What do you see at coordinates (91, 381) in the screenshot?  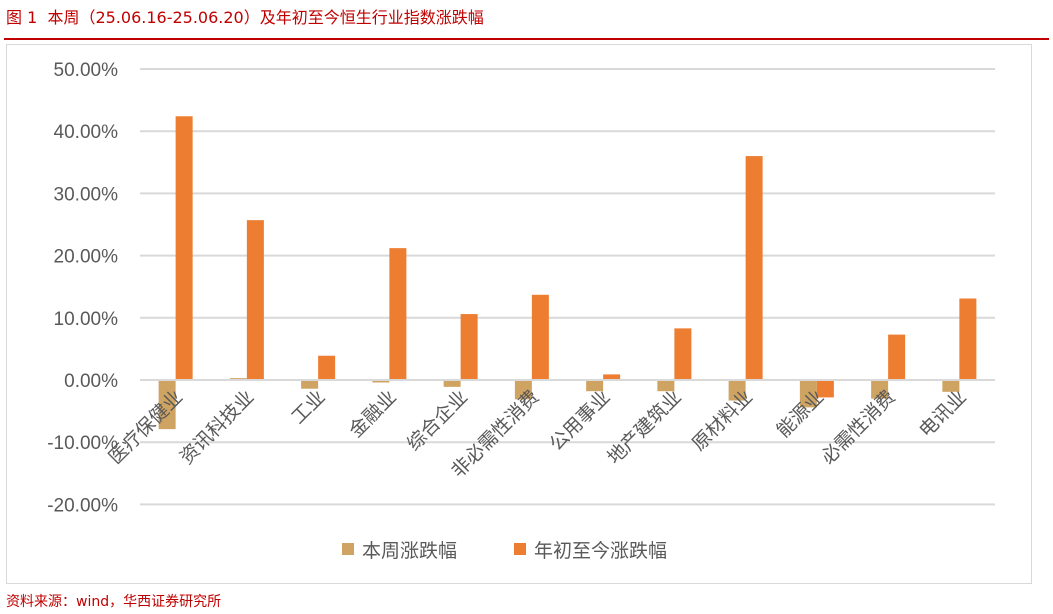 I see `y-tick-label: 0.00%` at bounding box center [91, 381].